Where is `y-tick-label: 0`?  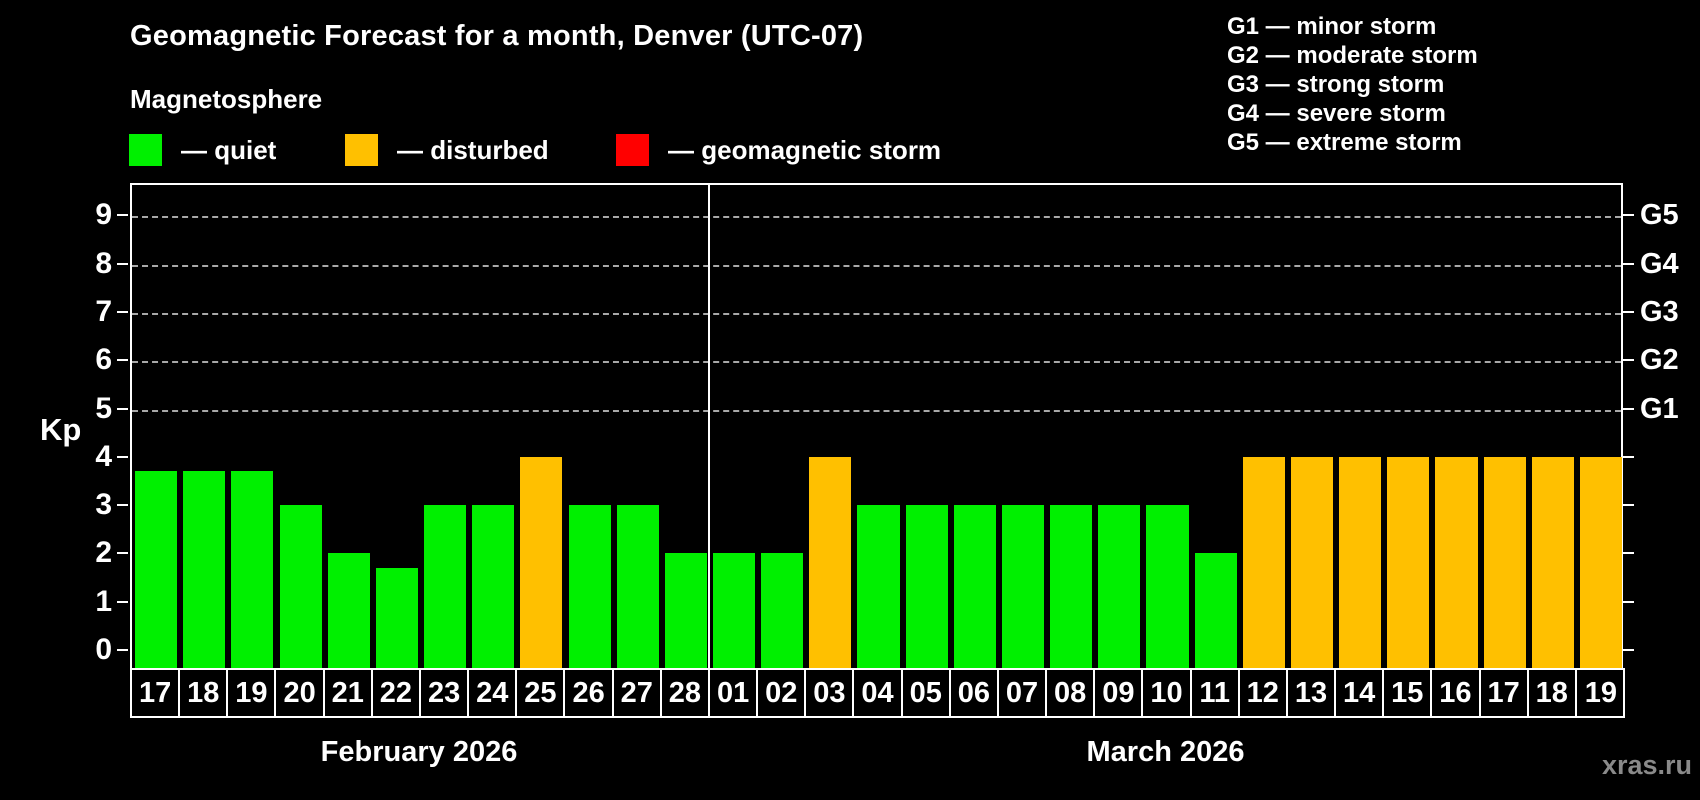
y-tick-label: 0 is located at coordinates (103, 649).